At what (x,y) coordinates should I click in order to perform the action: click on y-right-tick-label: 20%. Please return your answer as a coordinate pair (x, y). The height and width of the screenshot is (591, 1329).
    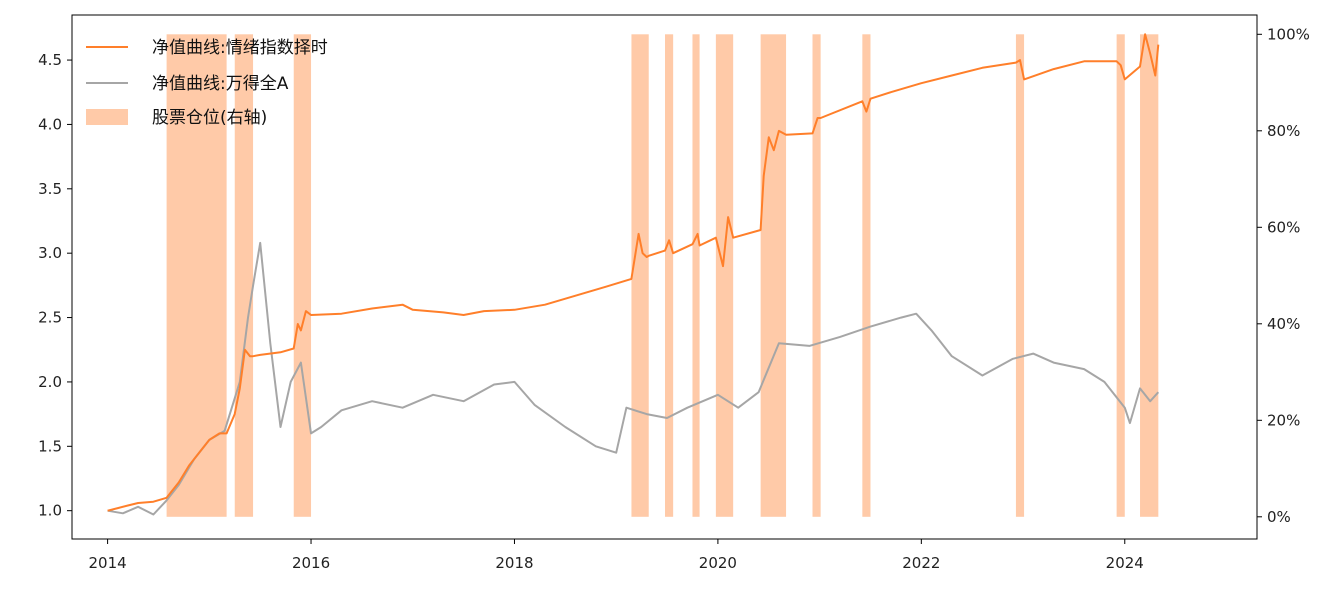
    Looking at the image, I should click on (1283, 420).